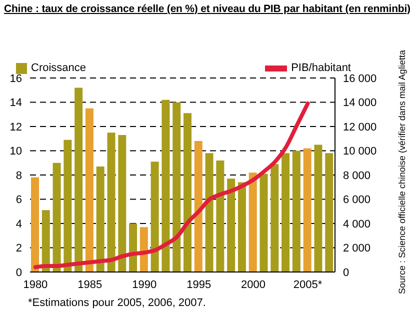  I want to click on chart-title: Chine : taux de croissance réelle (en %) et niveau du PIB par habitant (en renminbi), so click(207, 9).